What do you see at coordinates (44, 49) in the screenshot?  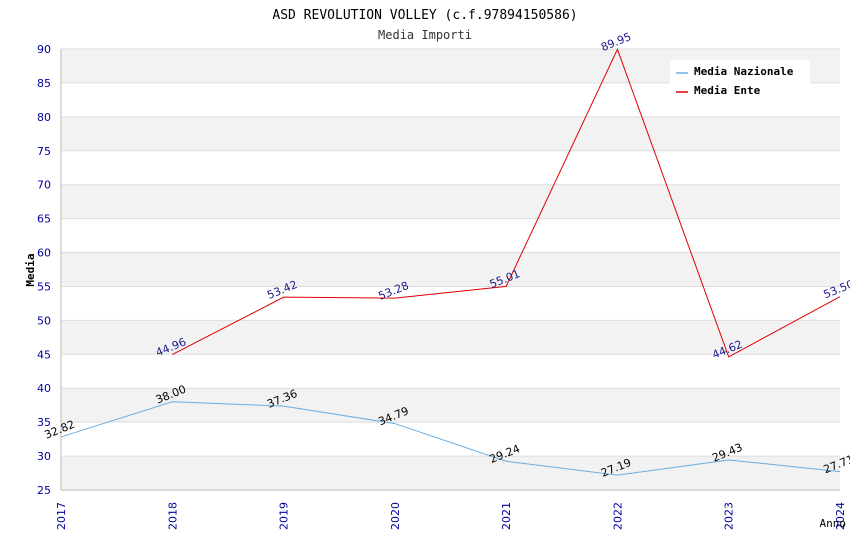 I see `y-tick-label: 90` at bounding box center [44, 49].